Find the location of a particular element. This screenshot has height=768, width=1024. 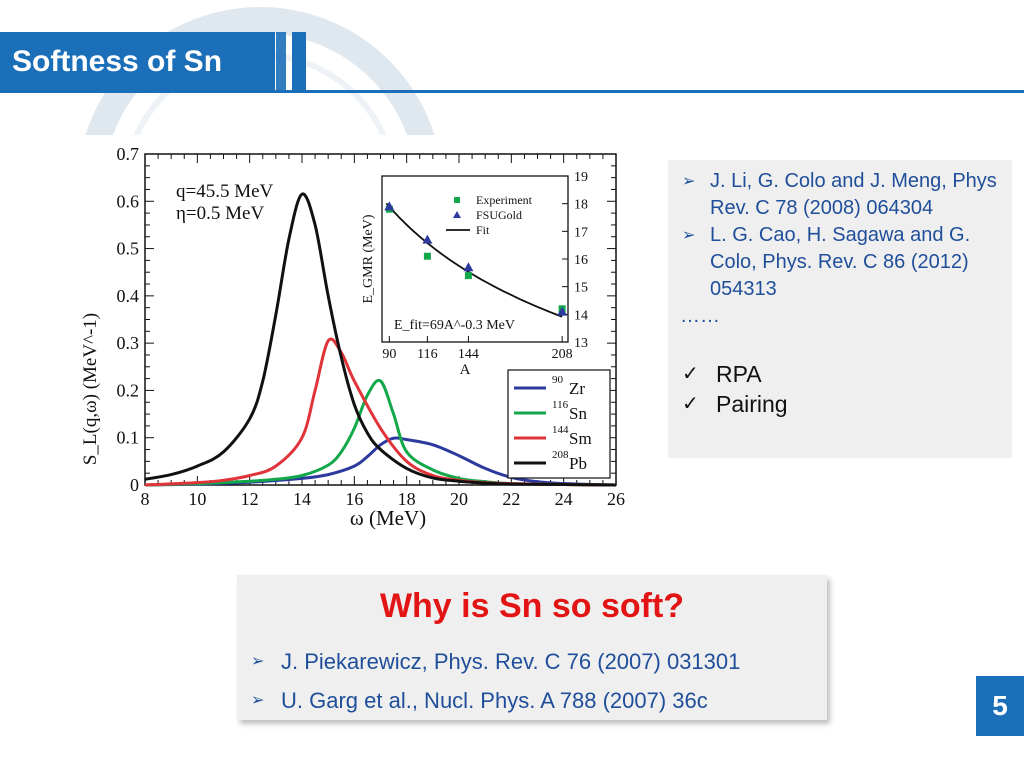

y-tick-label: 0.3 is located at coordinates (128, 343).